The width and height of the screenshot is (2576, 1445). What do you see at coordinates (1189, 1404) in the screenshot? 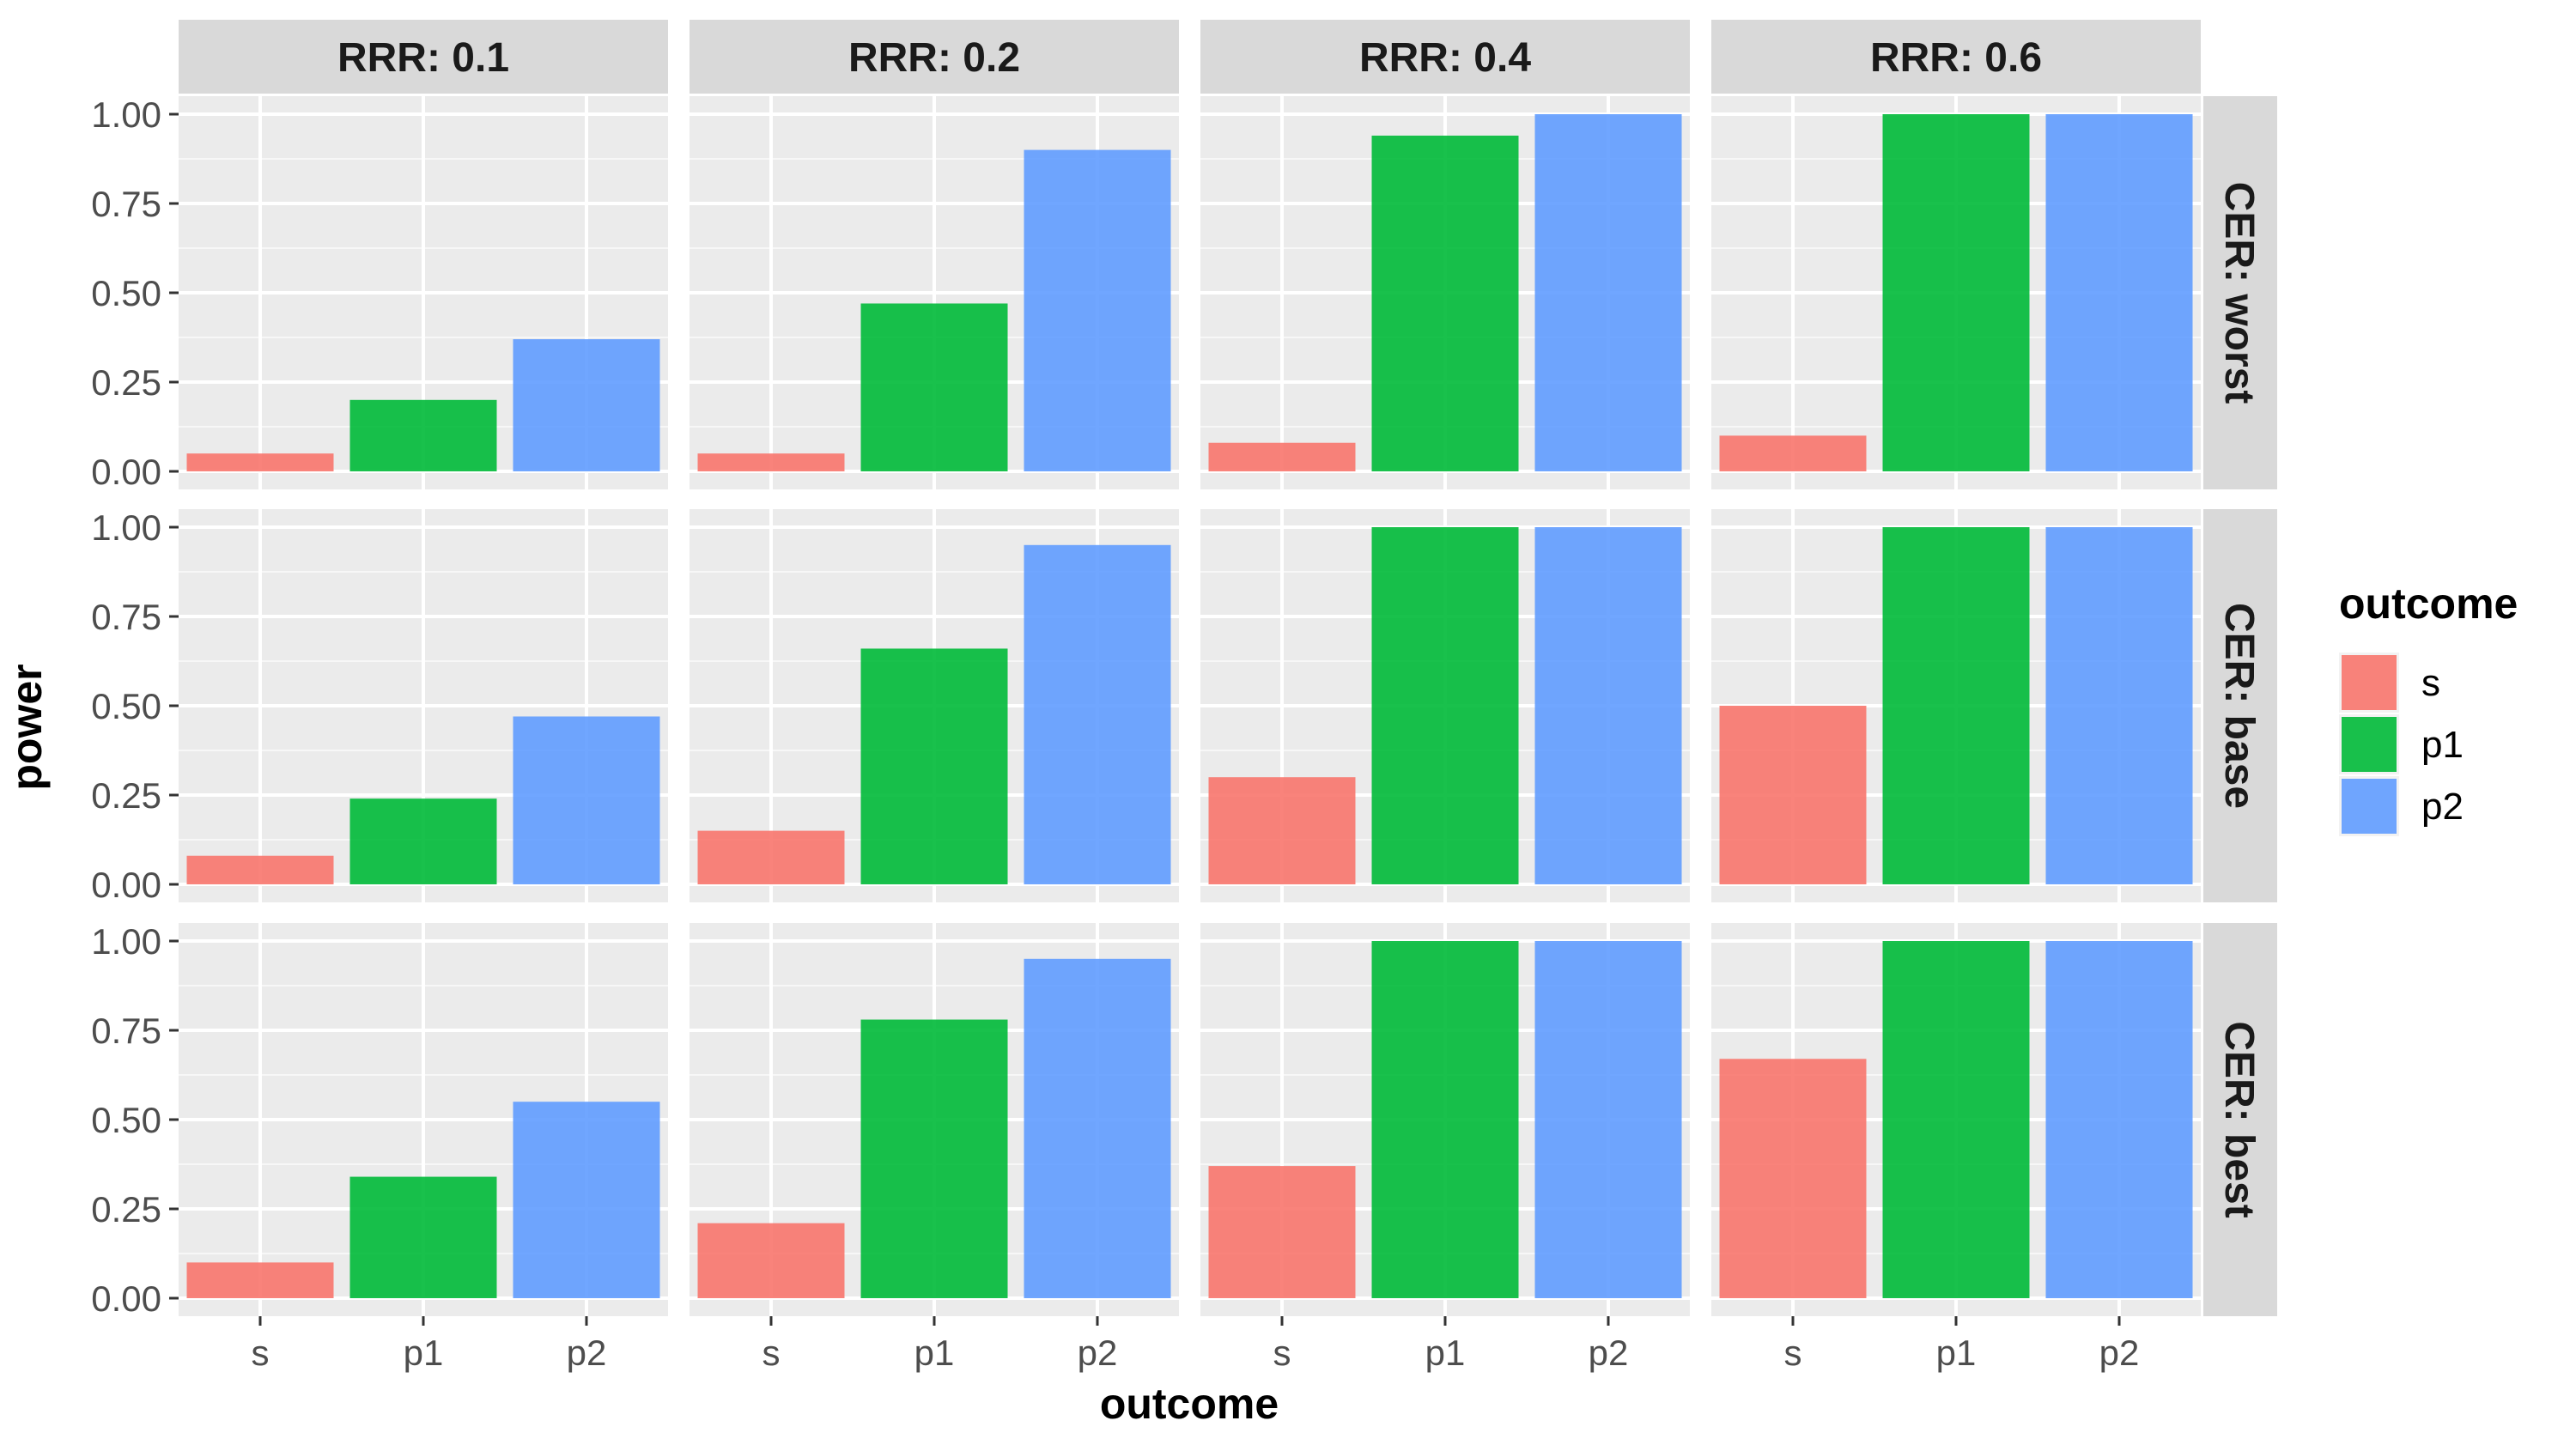
I see `x-axis-title: outcome` at bounding box center [1189, 1404].